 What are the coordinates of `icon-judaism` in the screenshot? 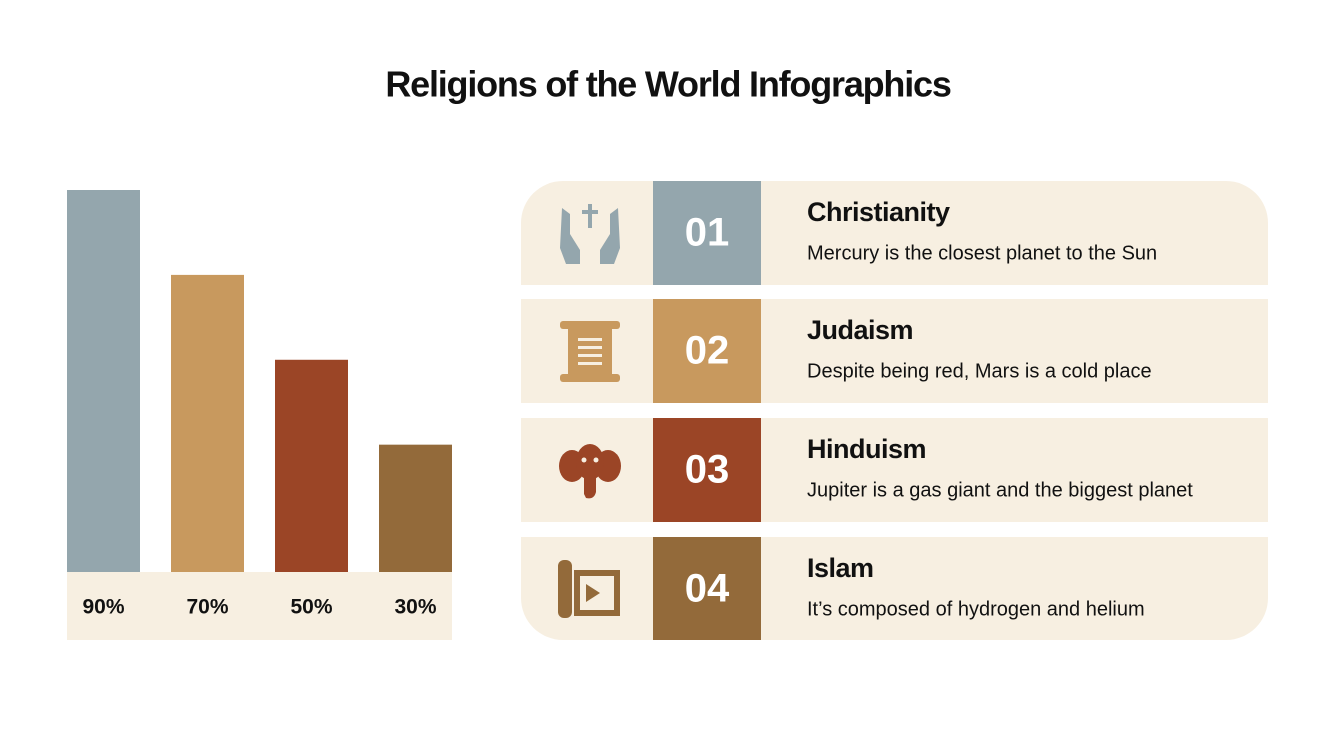 It's located at (590, 351).